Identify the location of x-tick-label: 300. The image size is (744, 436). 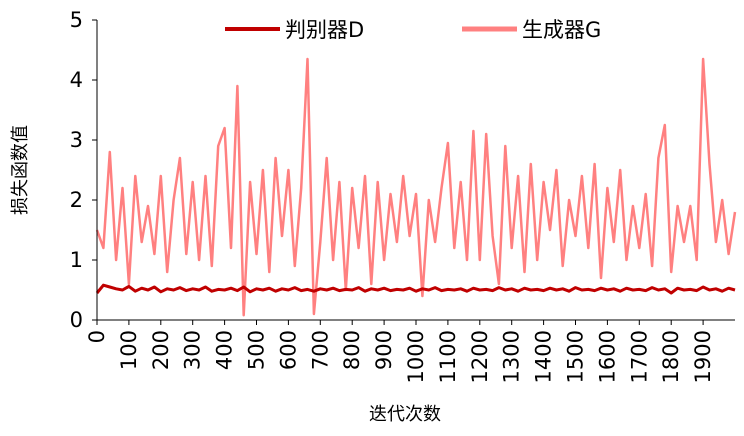
(193, 350).